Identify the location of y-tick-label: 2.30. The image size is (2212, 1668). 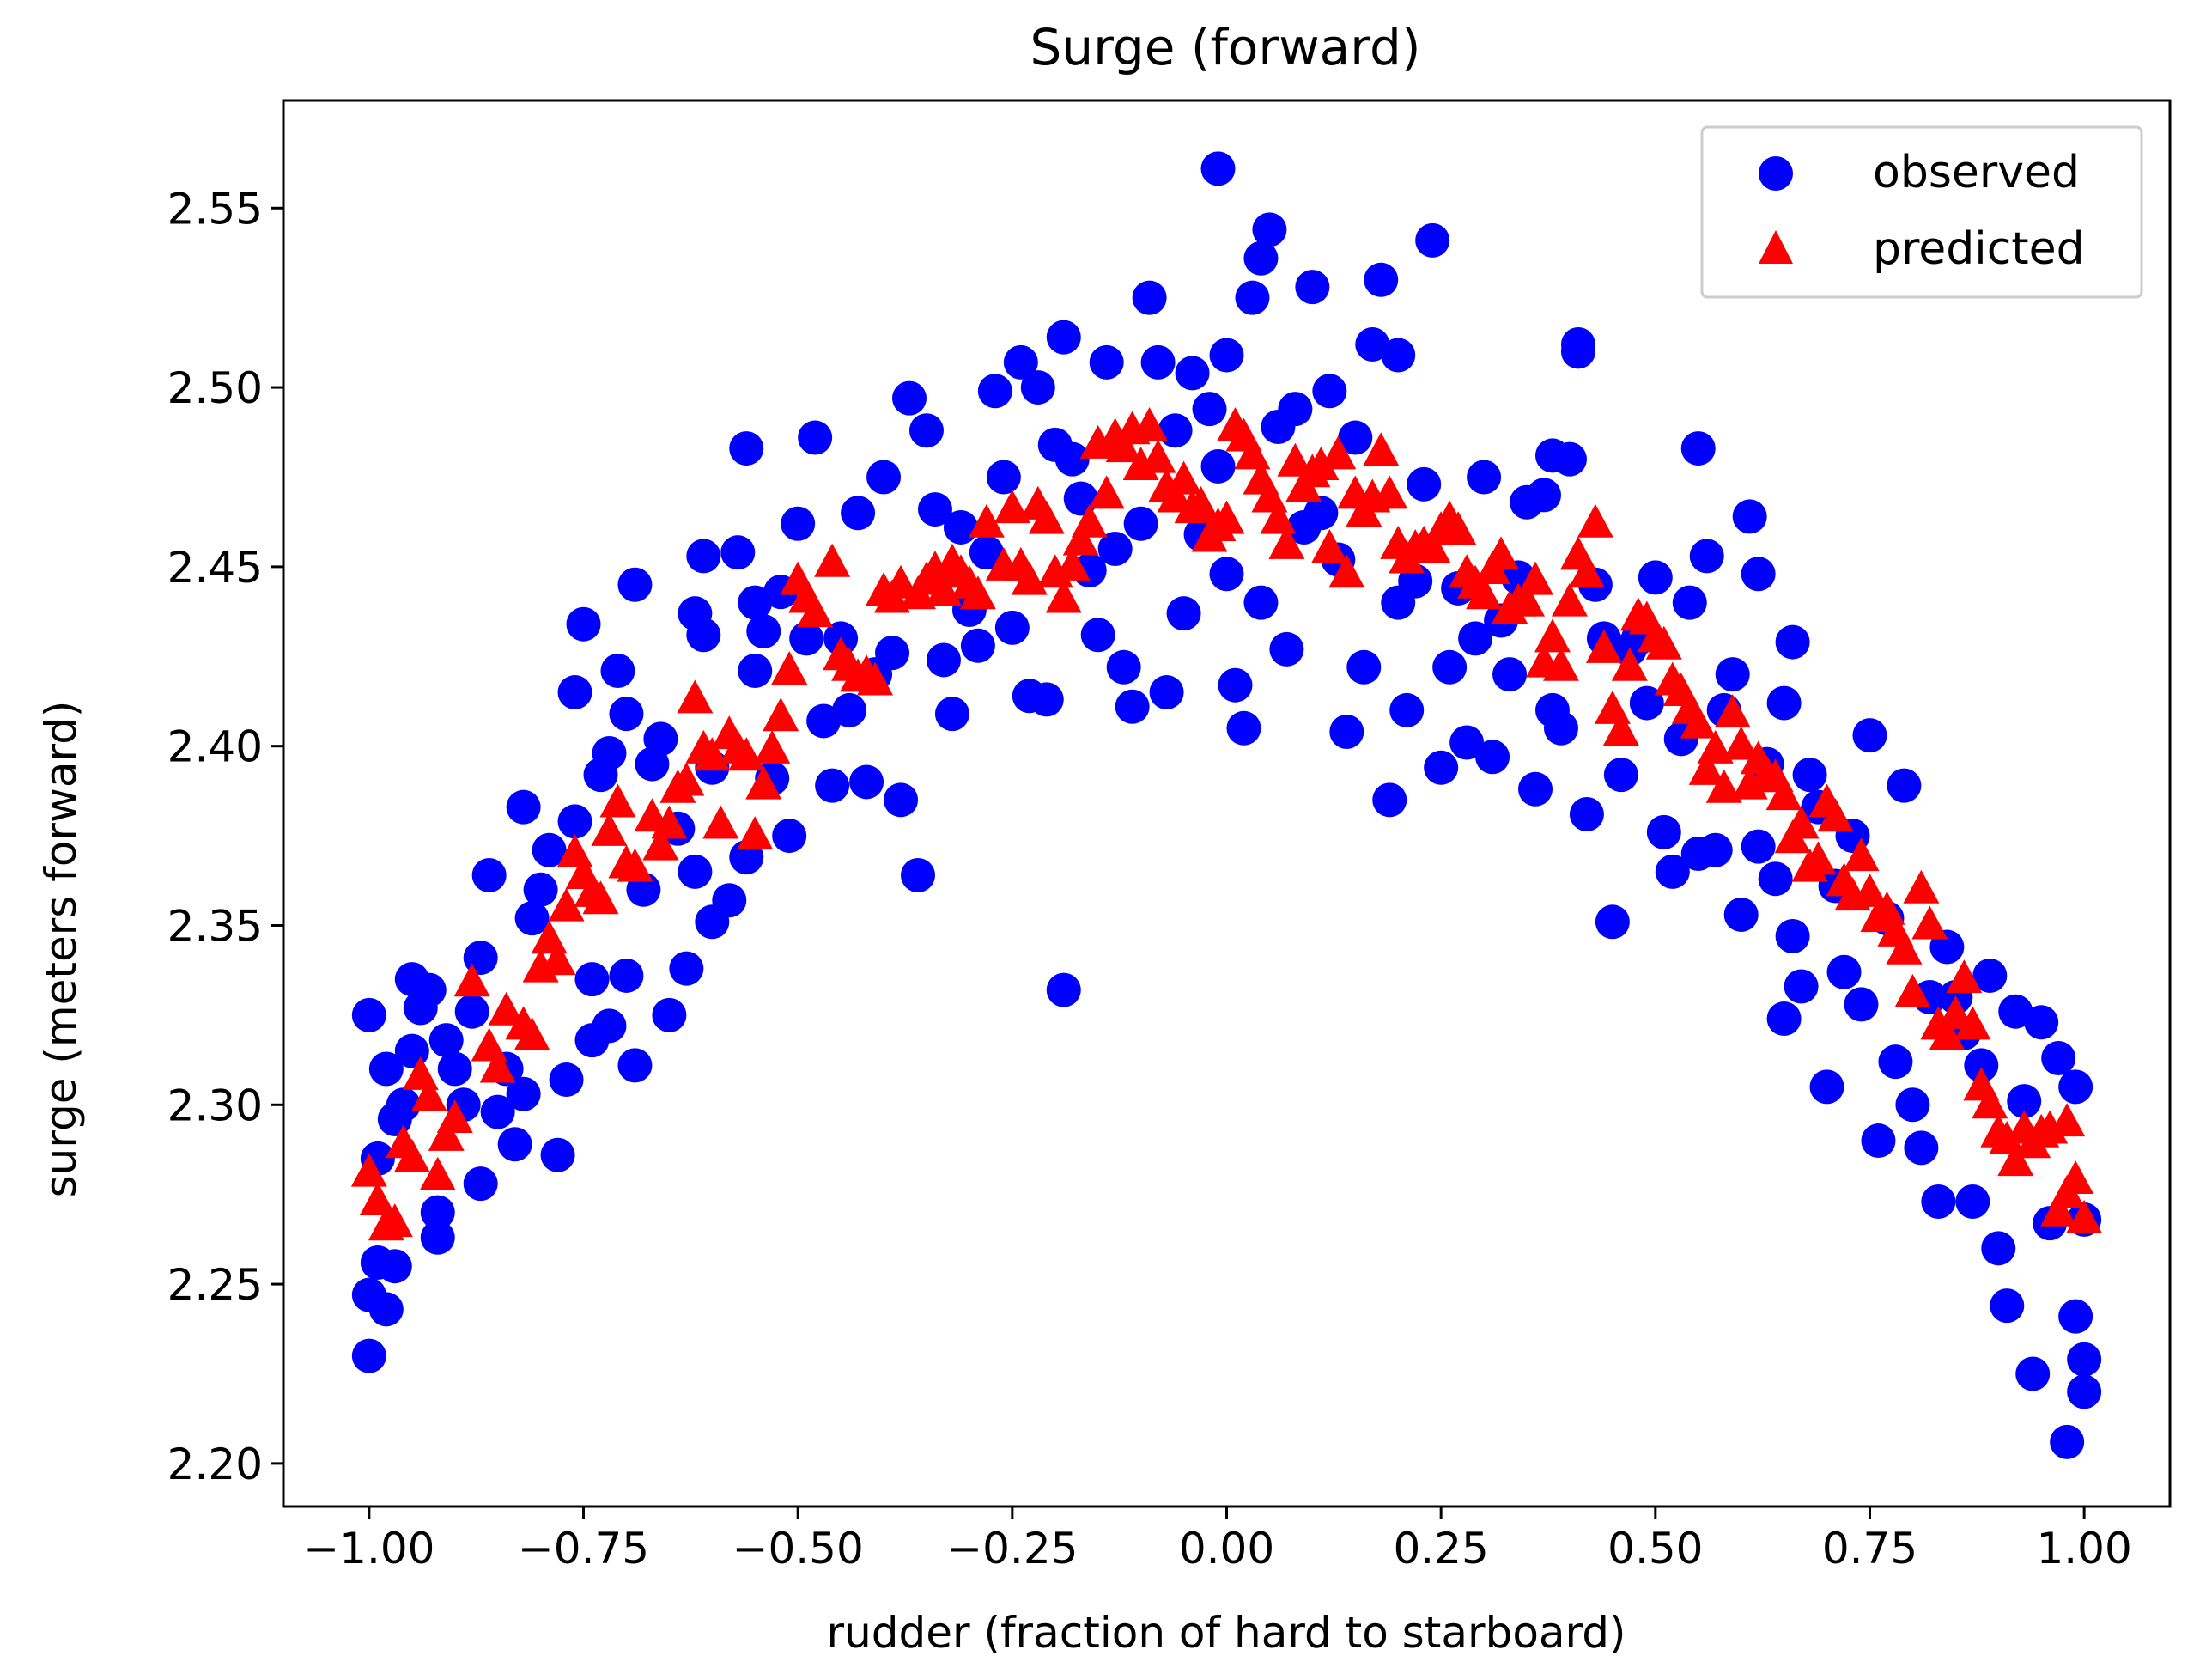
(215, 1106).